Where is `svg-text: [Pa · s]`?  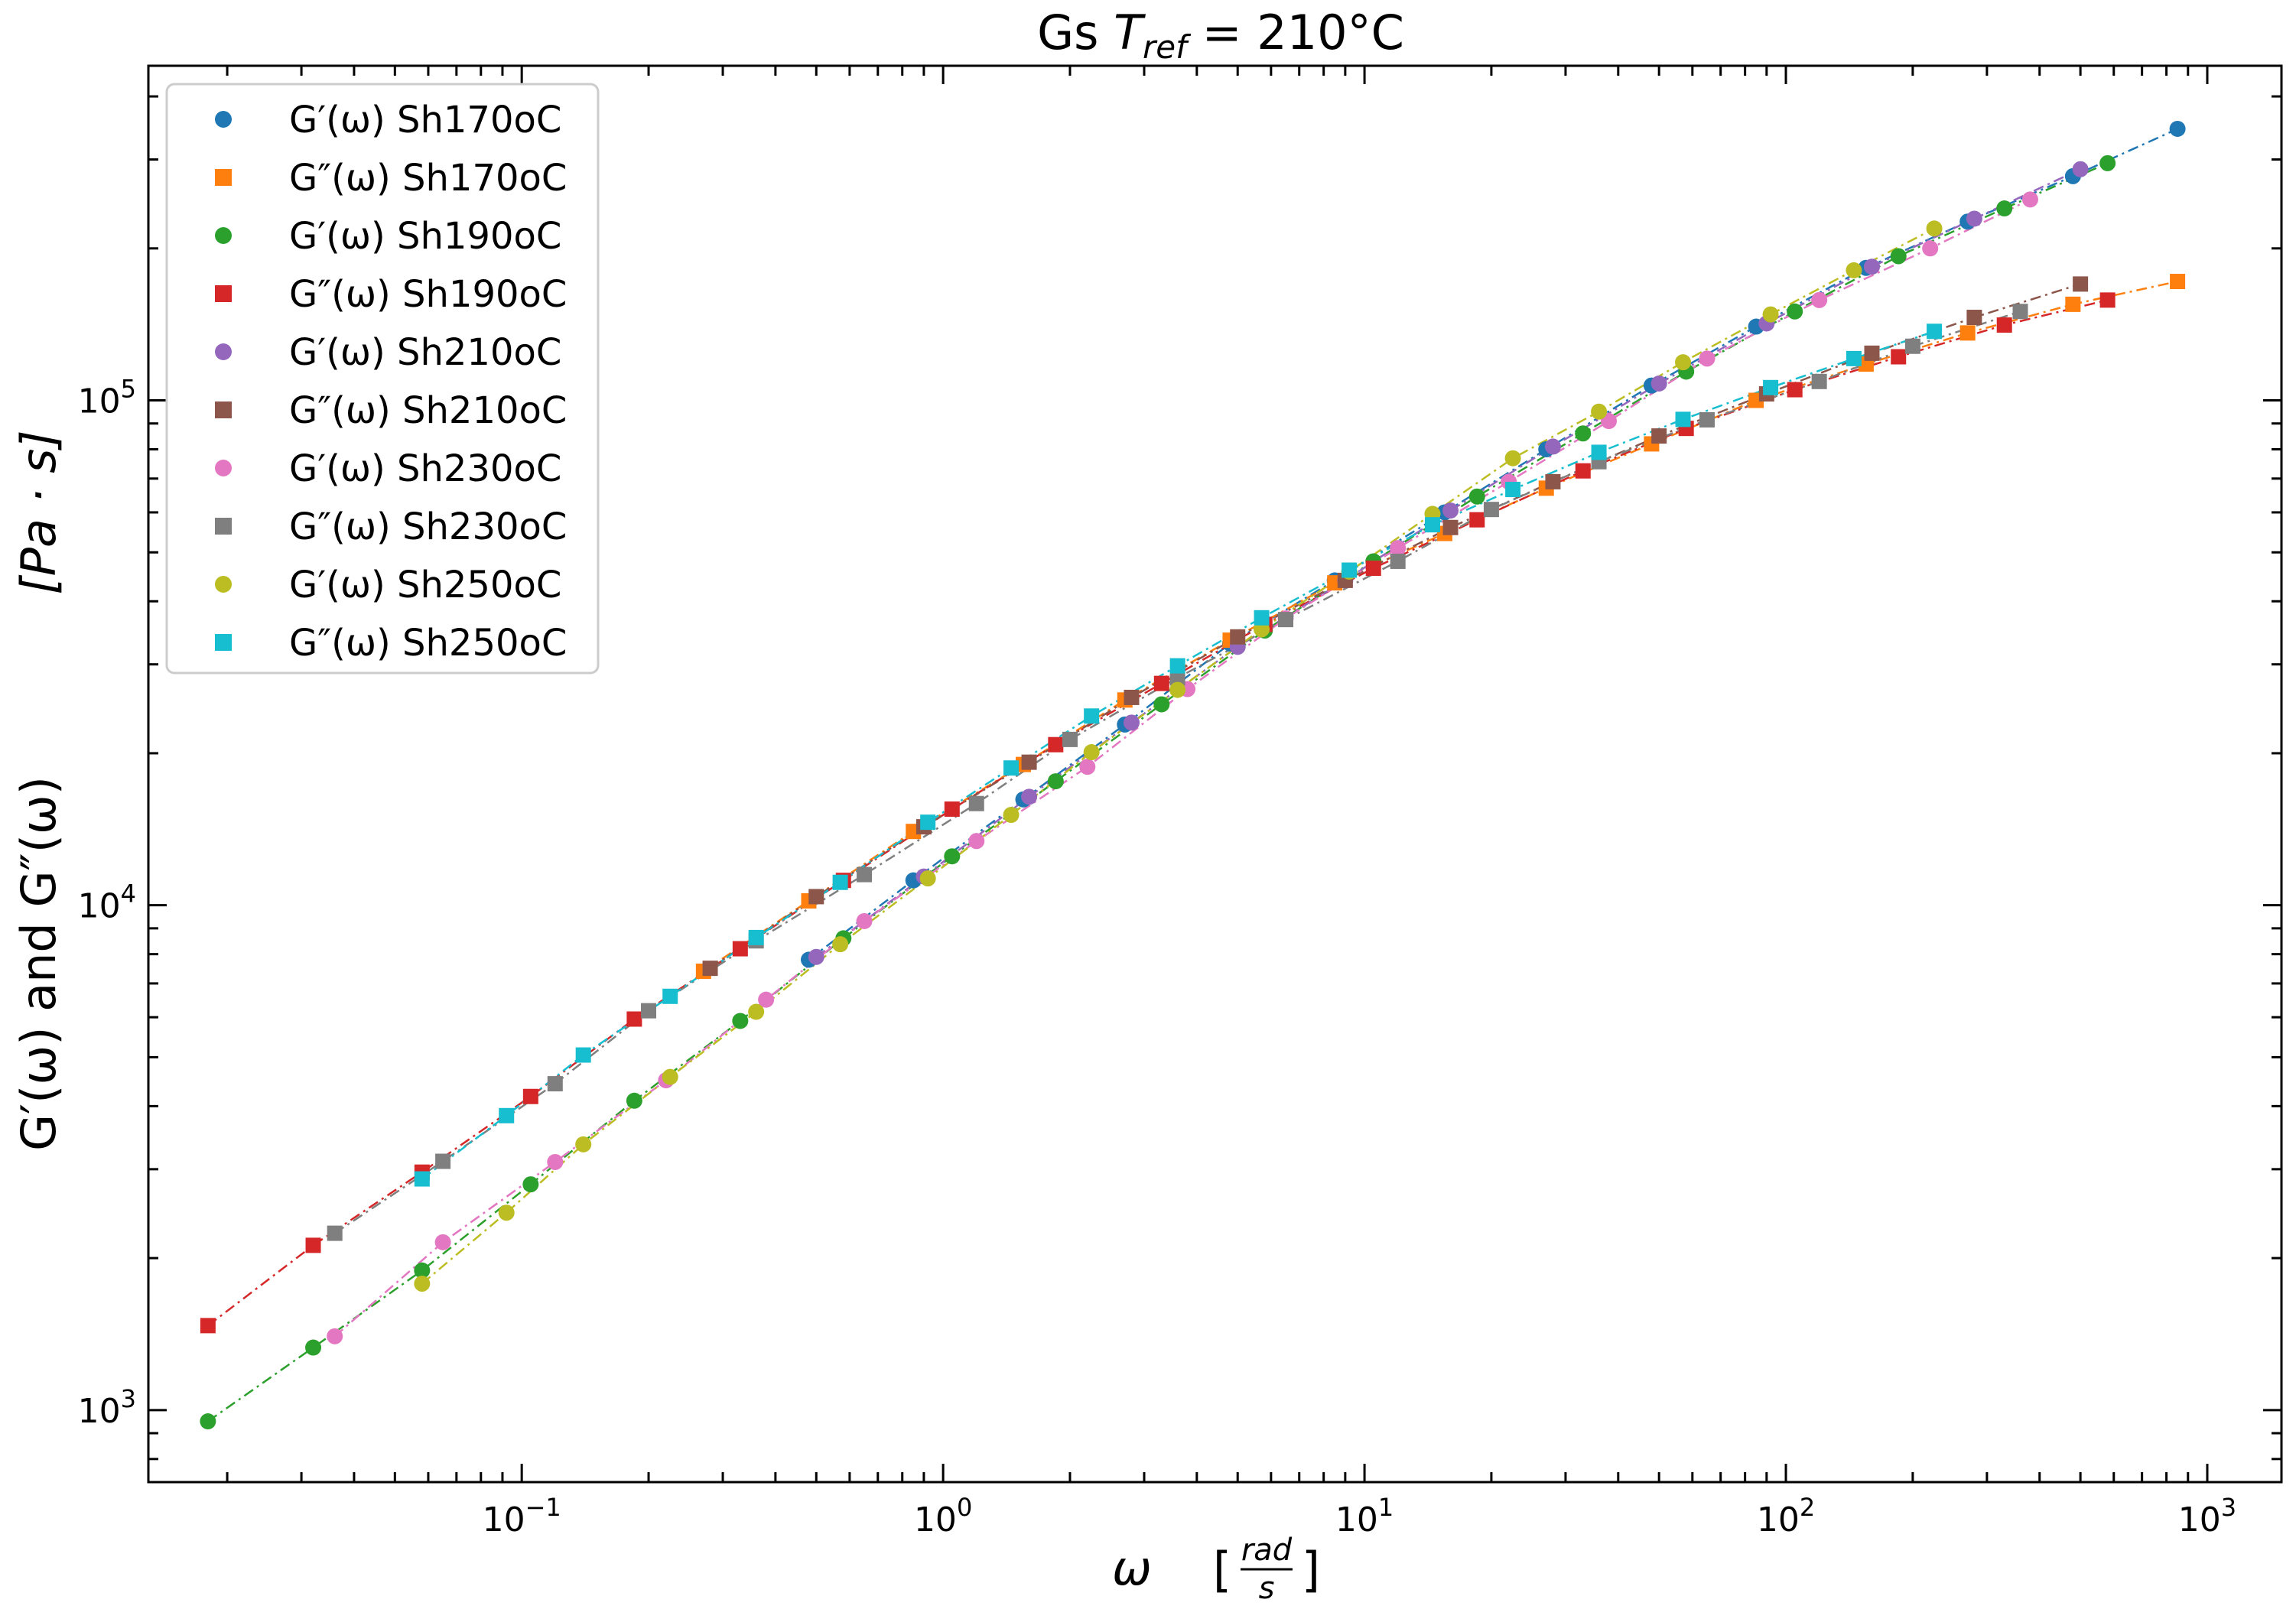 svg-text: [Pa · s] is located at coordinates (39, 512).